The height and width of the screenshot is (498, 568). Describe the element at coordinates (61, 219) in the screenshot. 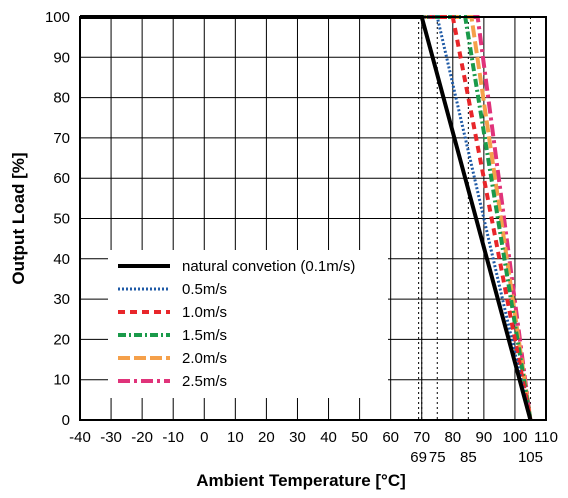

I see `y-tick-label: 50` at that location.